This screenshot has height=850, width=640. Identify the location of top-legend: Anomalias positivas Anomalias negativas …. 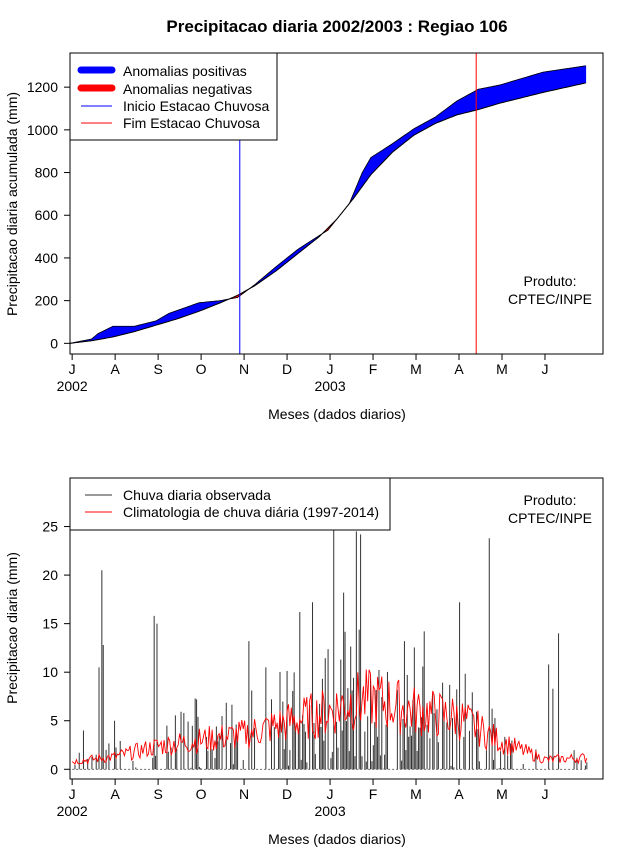
(173, 96).